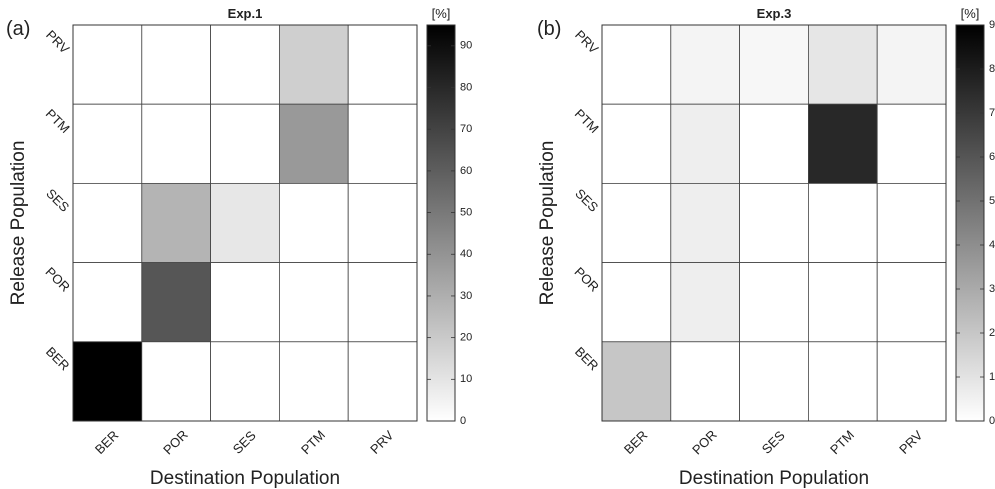 This screenshot has height=489, width=995. I want to click on colorbar-tick-label: 8, so click(992, 69).